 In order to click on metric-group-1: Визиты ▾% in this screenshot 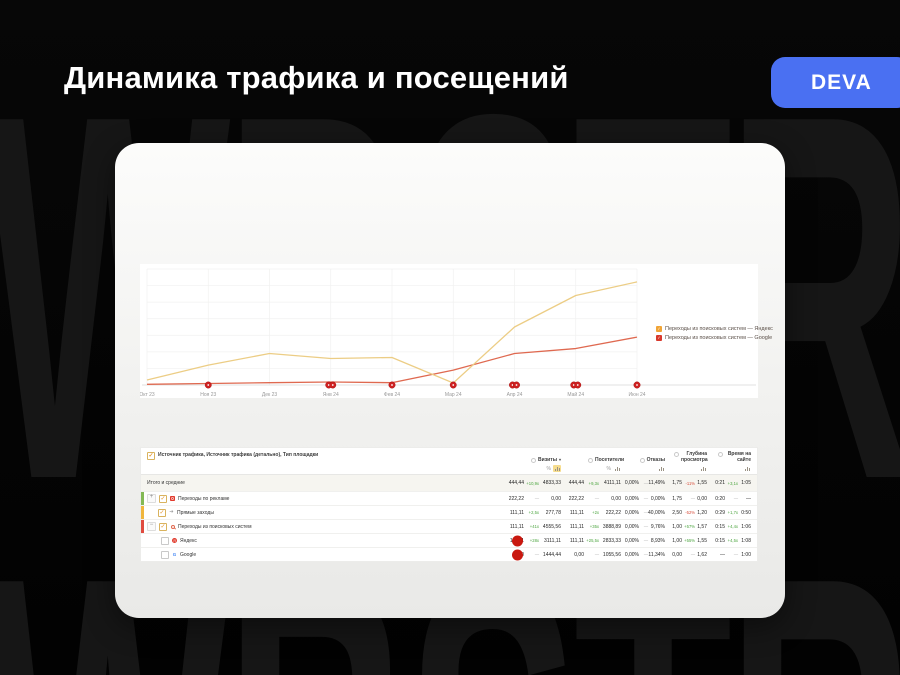, I will do `click(531, 461)`.